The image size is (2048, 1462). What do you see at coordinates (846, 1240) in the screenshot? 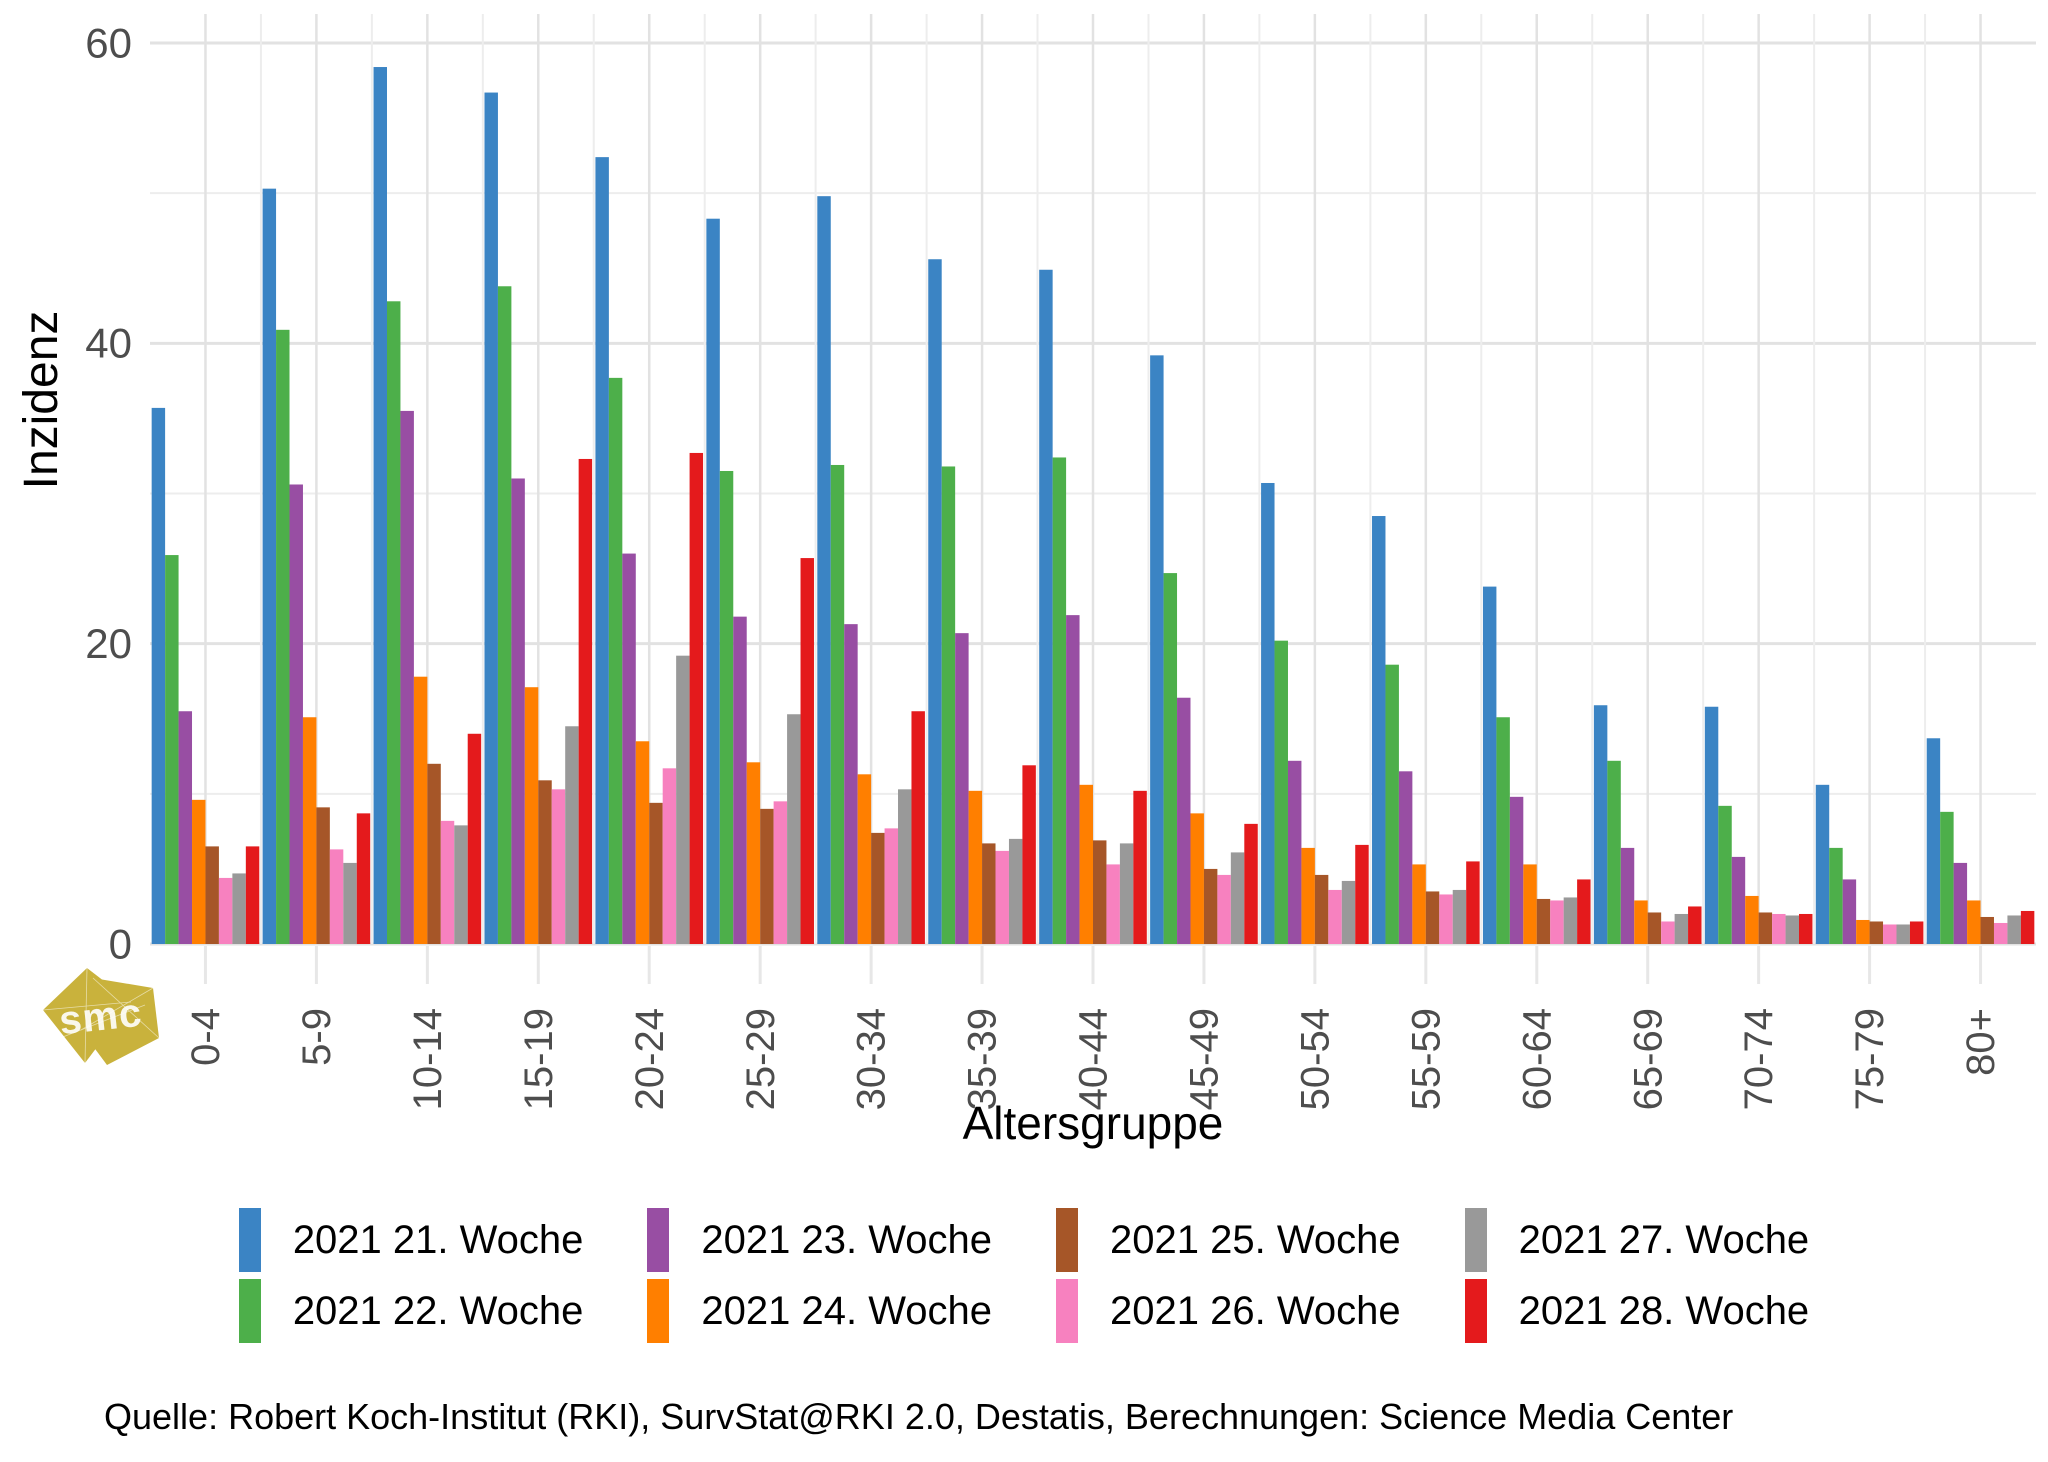
I see `legend-label: 2021 23. Woche` at bounding box center [846, 1240].